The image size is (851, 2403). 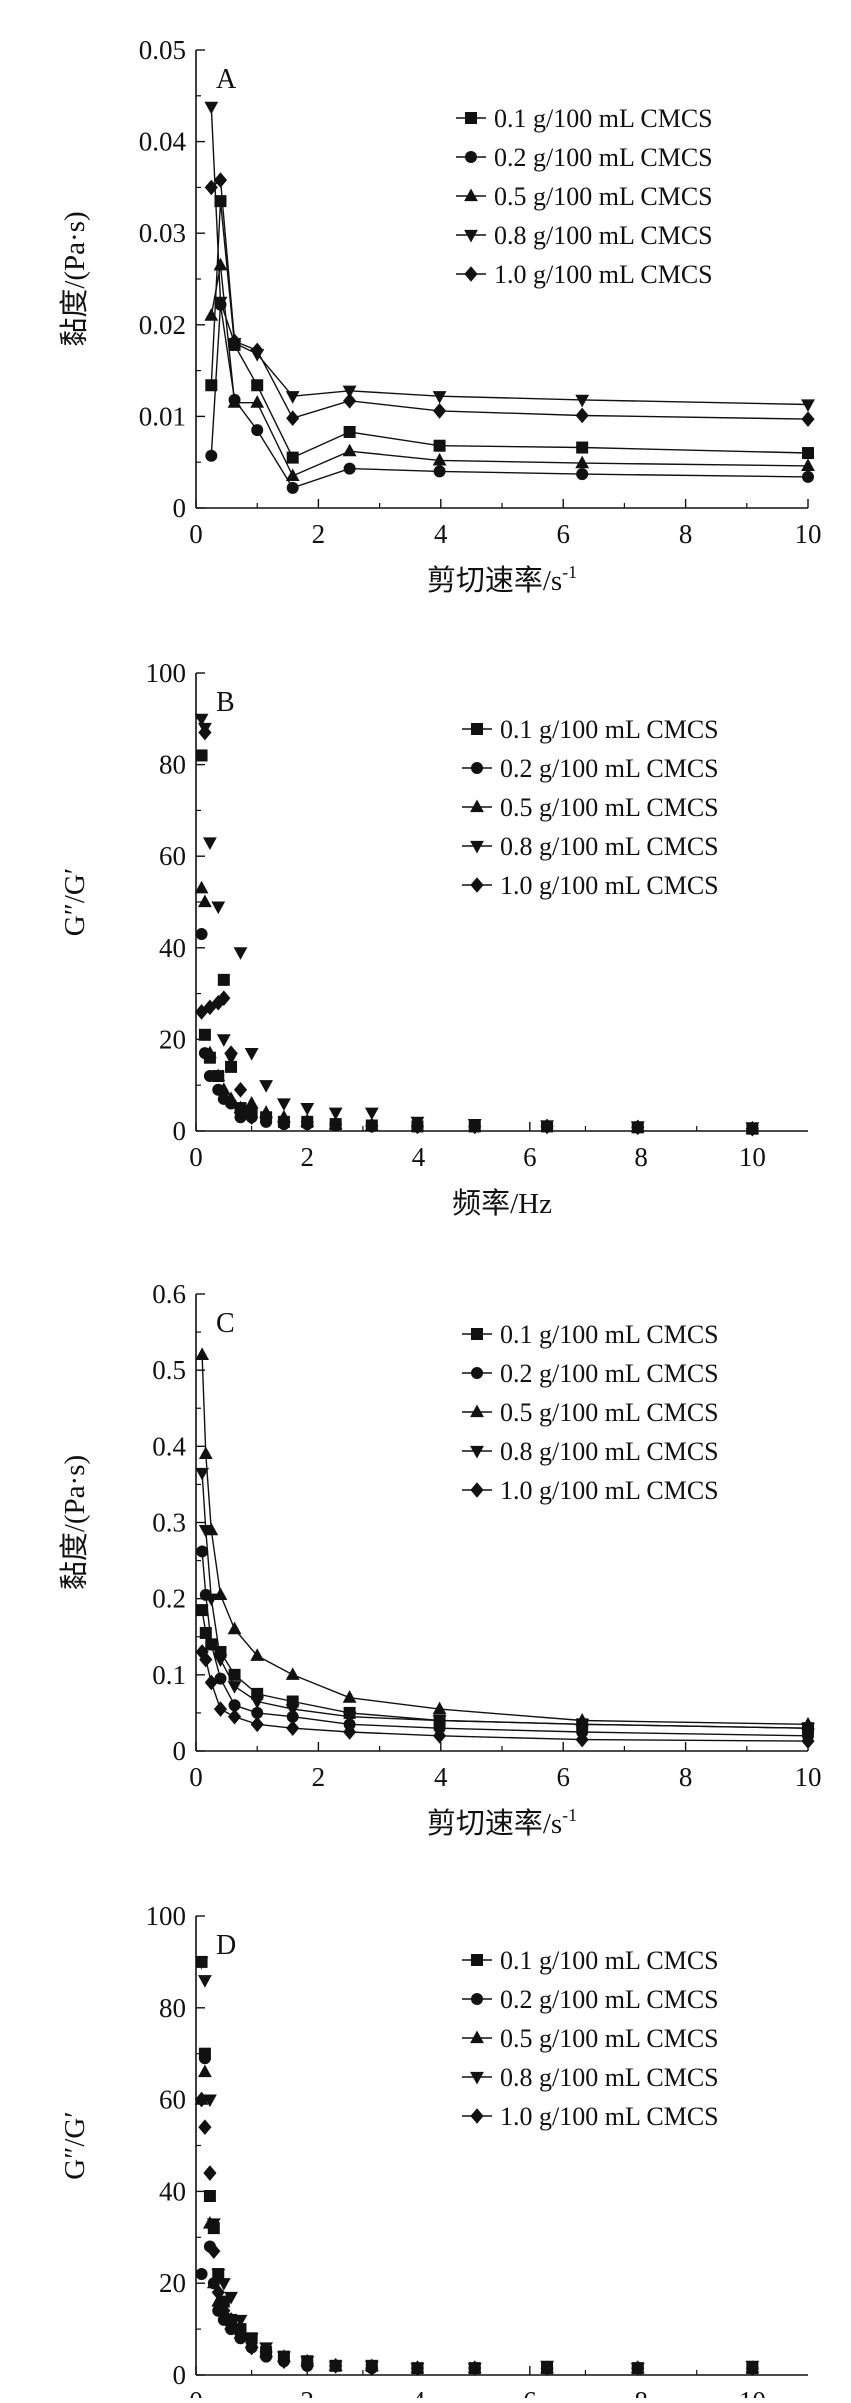 I want to click on y-tick-label: 20, so click(x=172, y=1039).